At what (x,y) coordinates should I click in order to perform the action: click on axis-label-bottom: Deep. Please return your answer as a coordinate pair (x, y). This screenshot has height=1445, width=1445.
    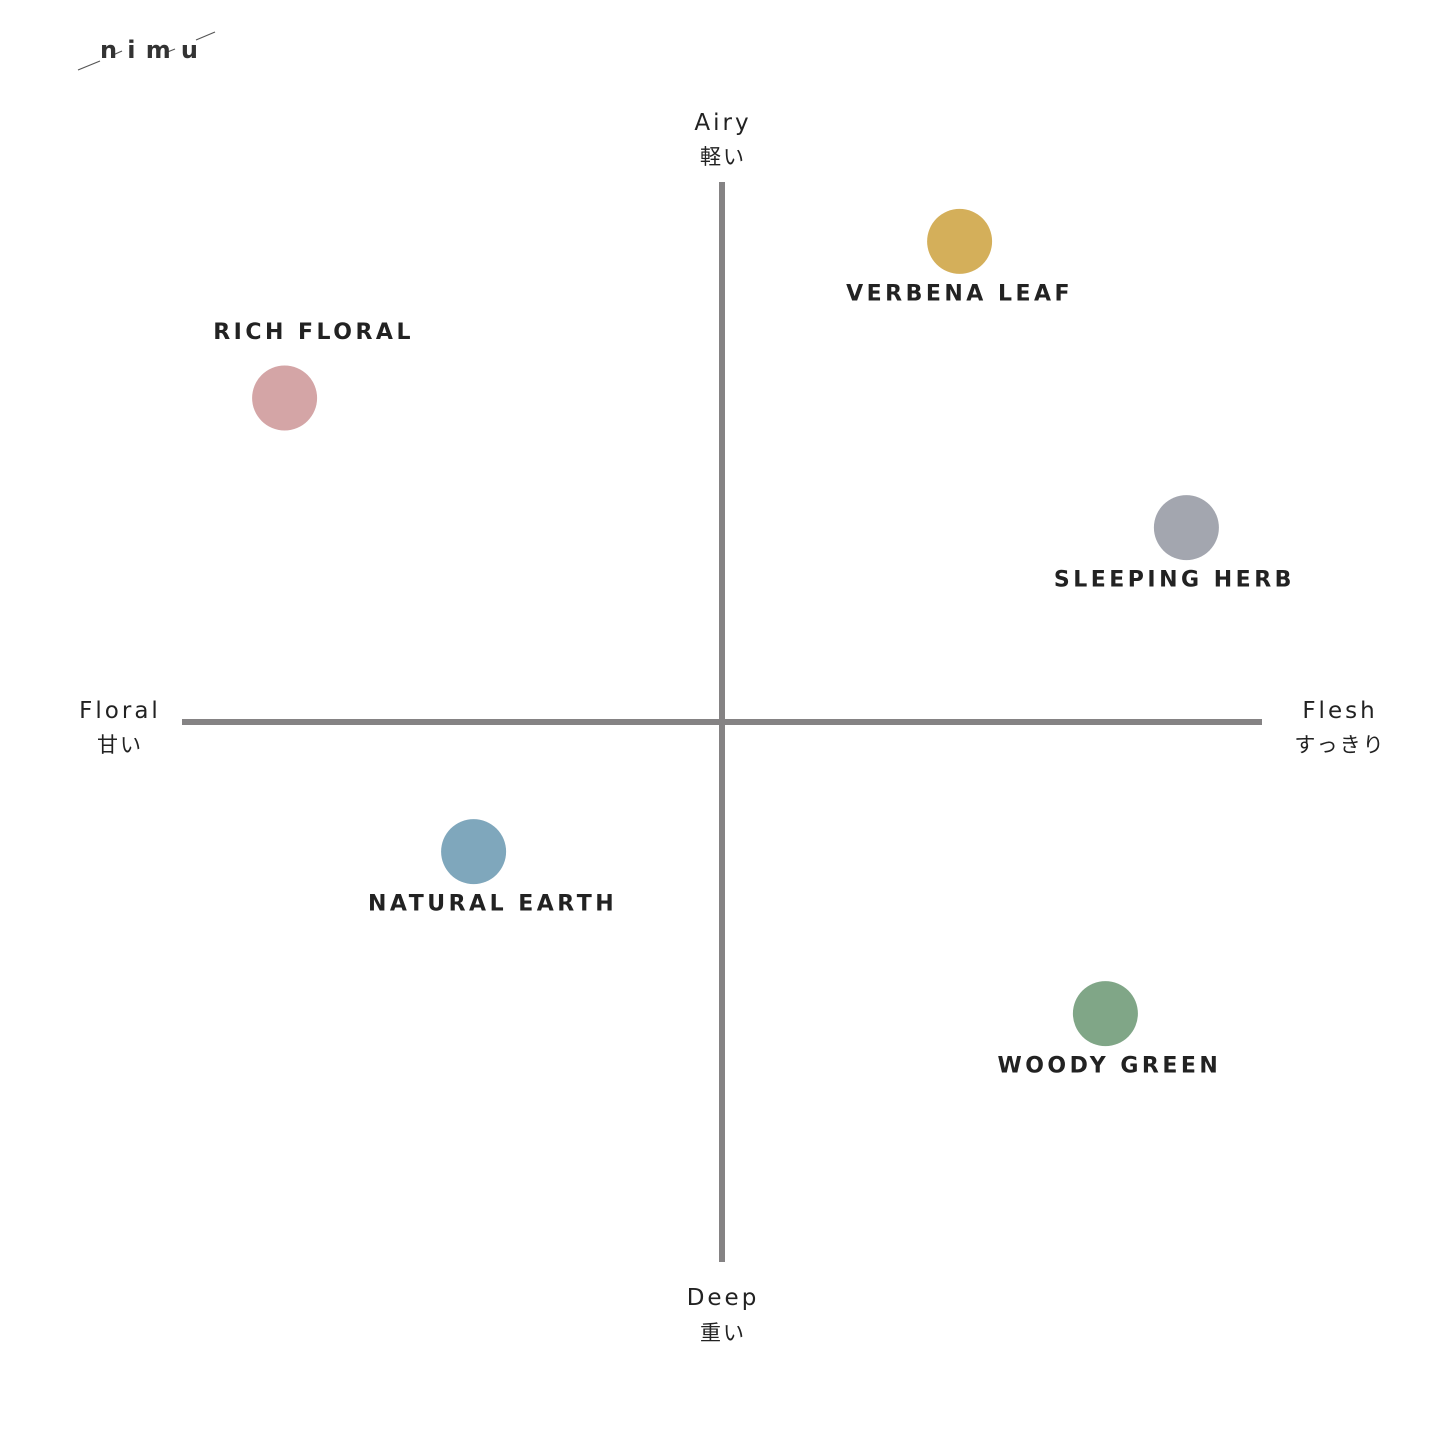
    Looking at the image, I should click on (723, 1298).